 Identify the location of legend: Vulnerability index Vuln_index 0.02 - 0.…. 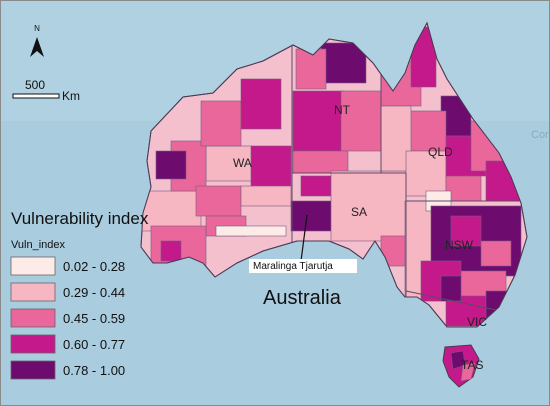
(79, 294).